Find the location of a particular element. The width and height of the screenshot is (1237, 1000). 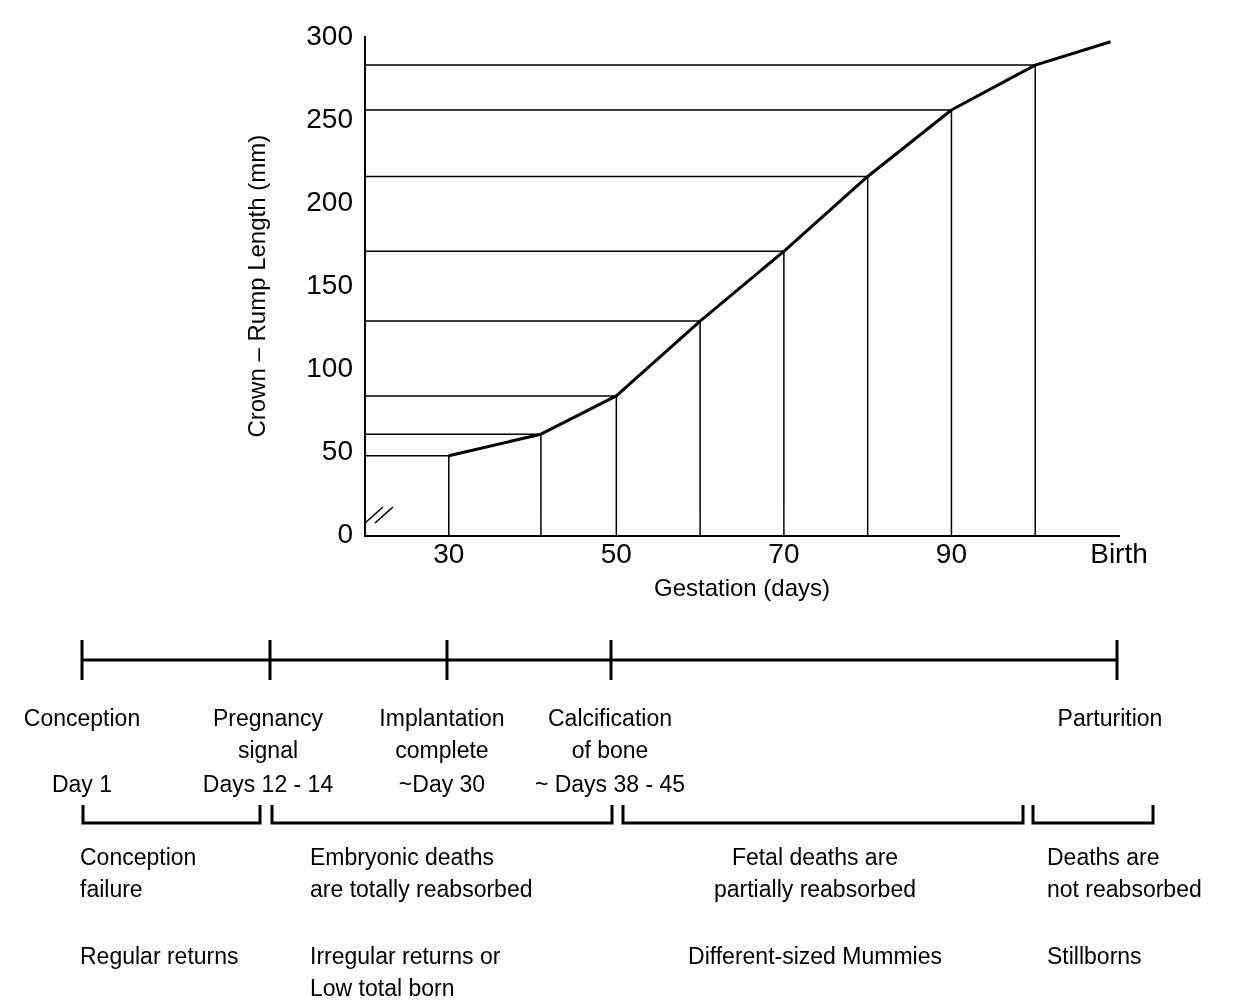

x-tick-label: 70 is located at coordinates (784, 554).